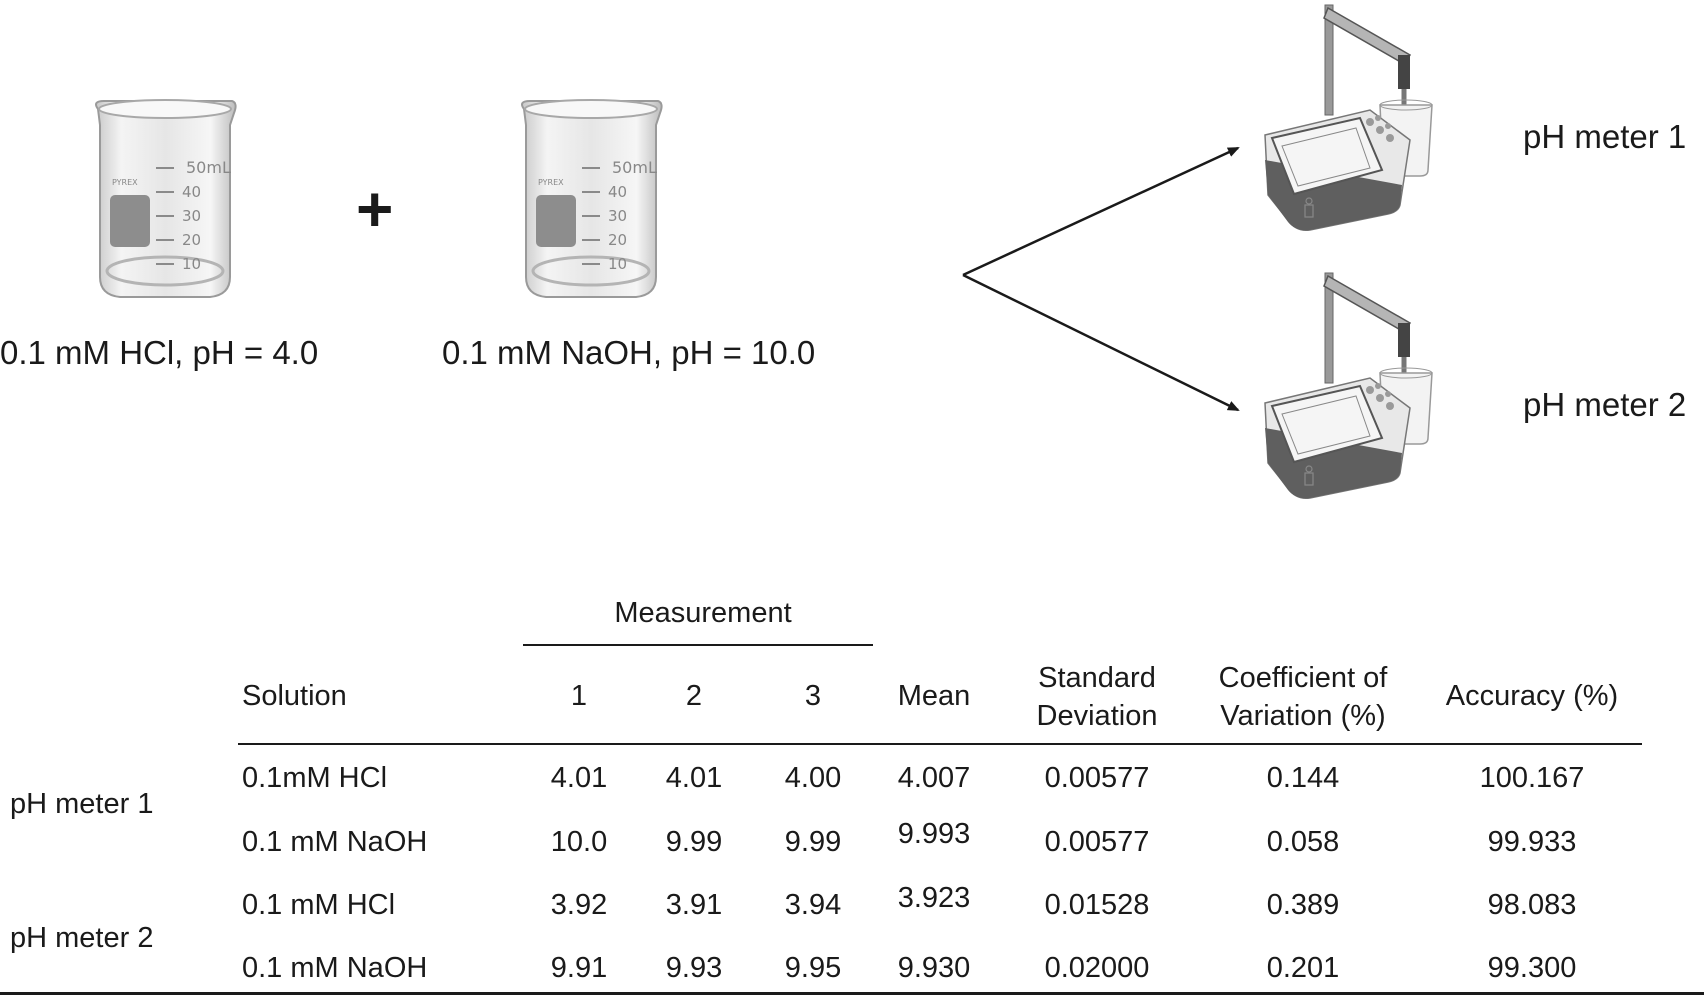 The image size is (1704, 996). Describe the element at coordinates (1605, 136) in the screenshot. I see `ph-meter-1-label: pH meter 1` at that location.